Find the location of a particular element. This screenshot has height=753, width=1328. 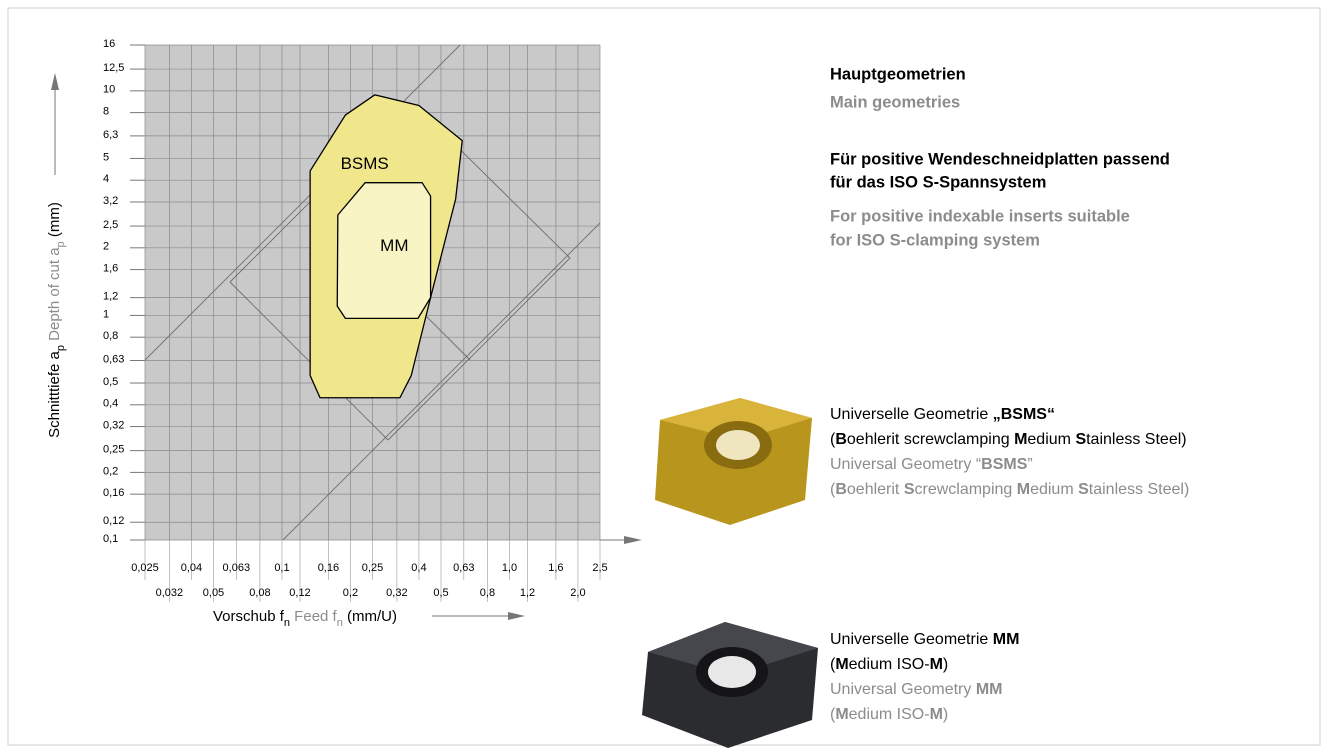

text-segment: oehlerit is located at coordinates (875, 489).